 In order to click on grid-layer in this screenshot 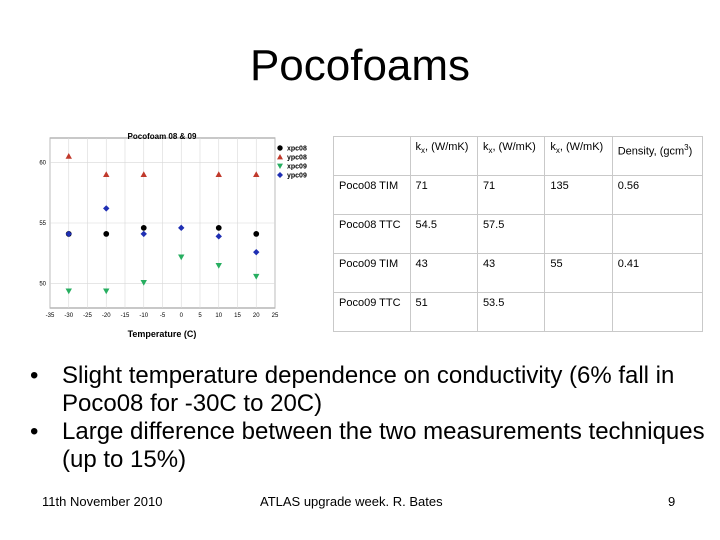, I will do `click(162, 223)`.